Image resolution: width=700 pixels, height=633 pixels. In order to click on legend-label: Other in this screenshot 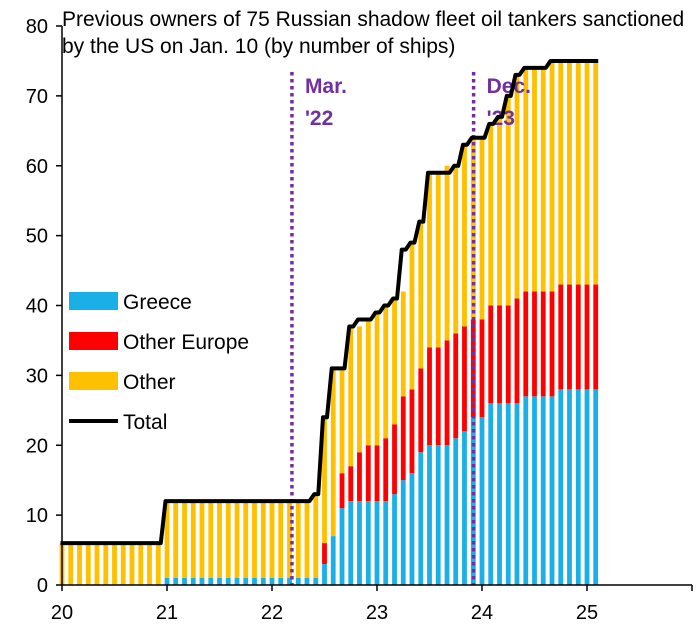, I will do `click(149, 382)`.